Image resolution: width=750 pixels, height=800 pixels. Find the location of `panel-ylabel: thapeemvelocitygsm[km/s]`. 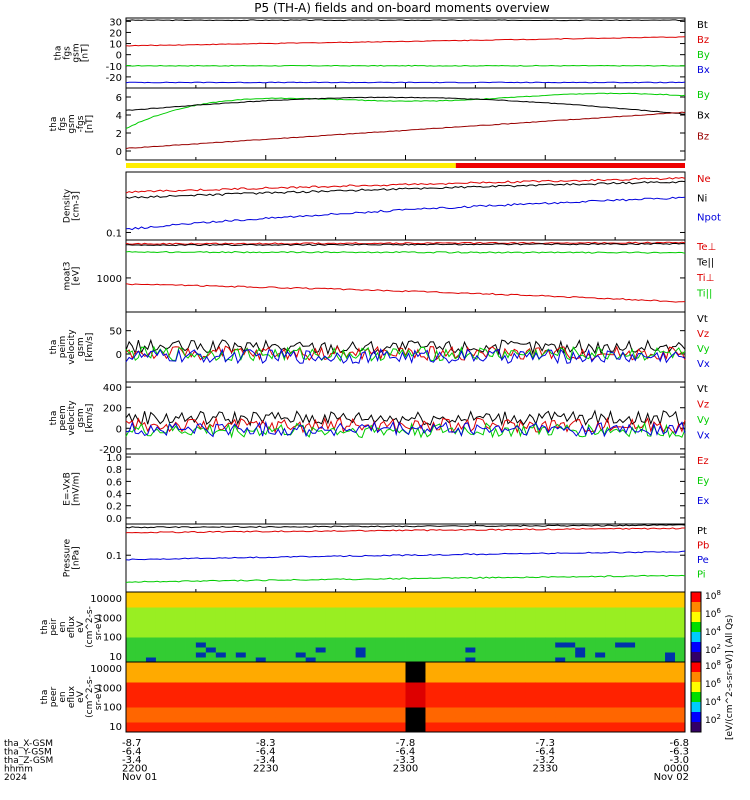

panel-ylabel: thapeemvelocitygsm[km/s] is located at coordinates (72, 418).